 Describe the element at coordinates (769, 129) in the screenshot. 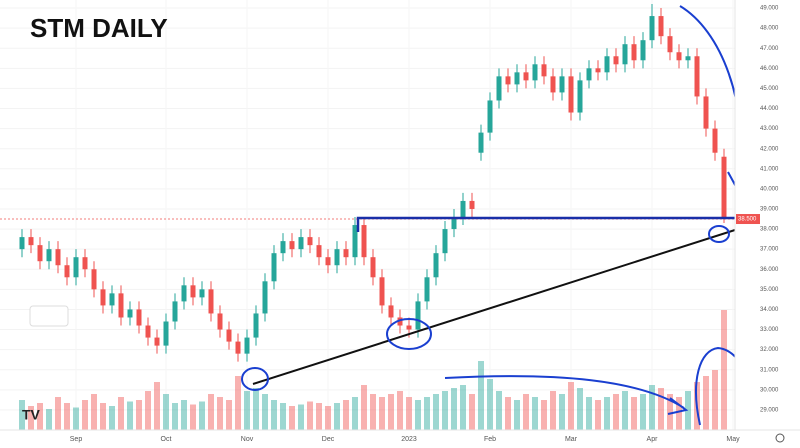

I see `y-tick-label: 43.000` at that location.